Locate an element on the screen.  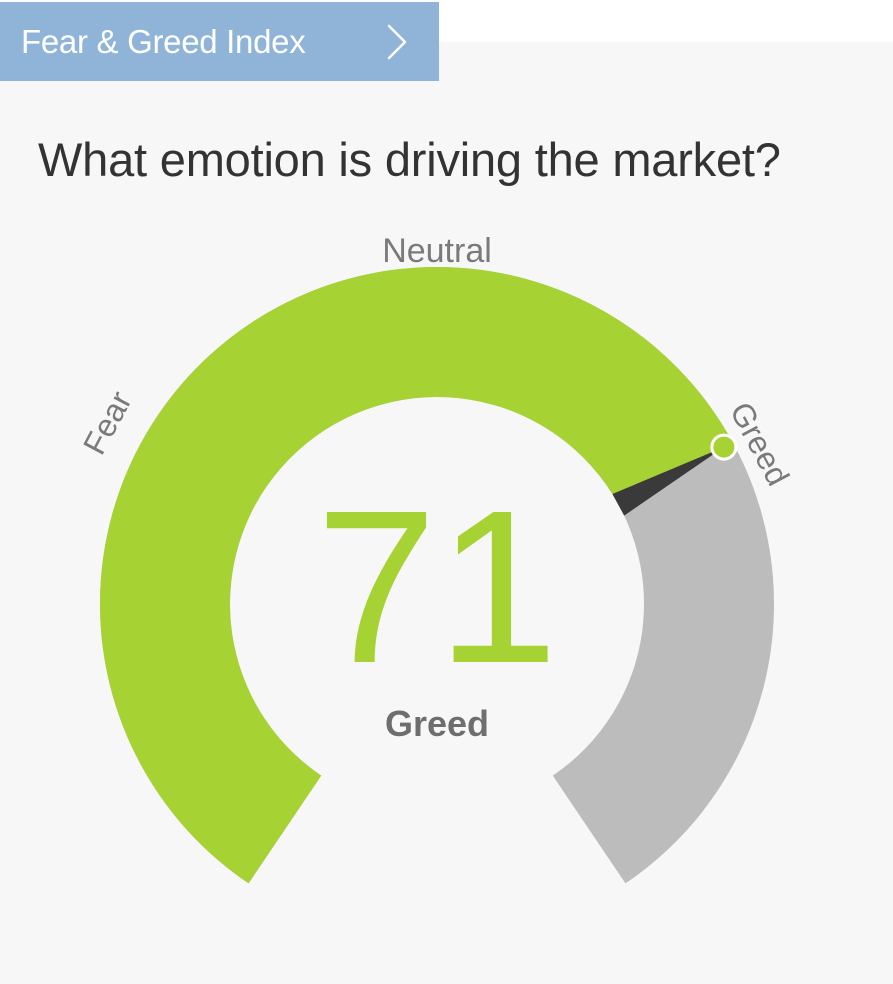
index-value: 71 is located at coordinates (437, 587).